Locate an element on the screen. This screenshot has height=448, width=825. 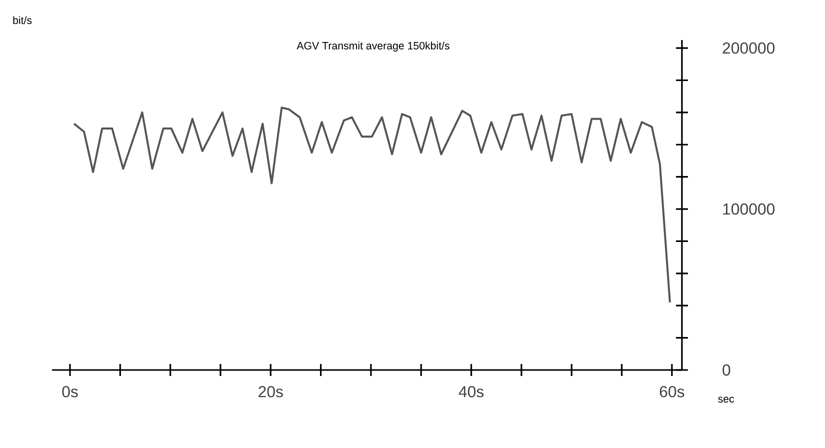
x-axis-title: sec is located at coordinates (726, 399).